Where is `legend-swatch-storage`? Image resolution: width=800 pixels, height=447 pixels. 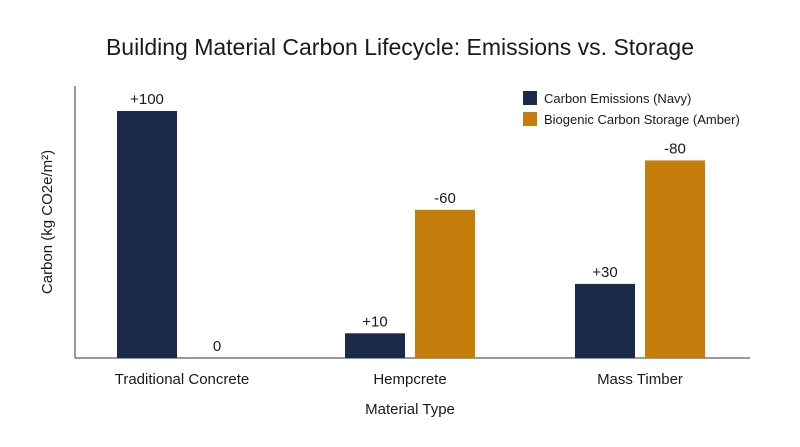 legend-swatch-storage is located at coordinates (530, 119).